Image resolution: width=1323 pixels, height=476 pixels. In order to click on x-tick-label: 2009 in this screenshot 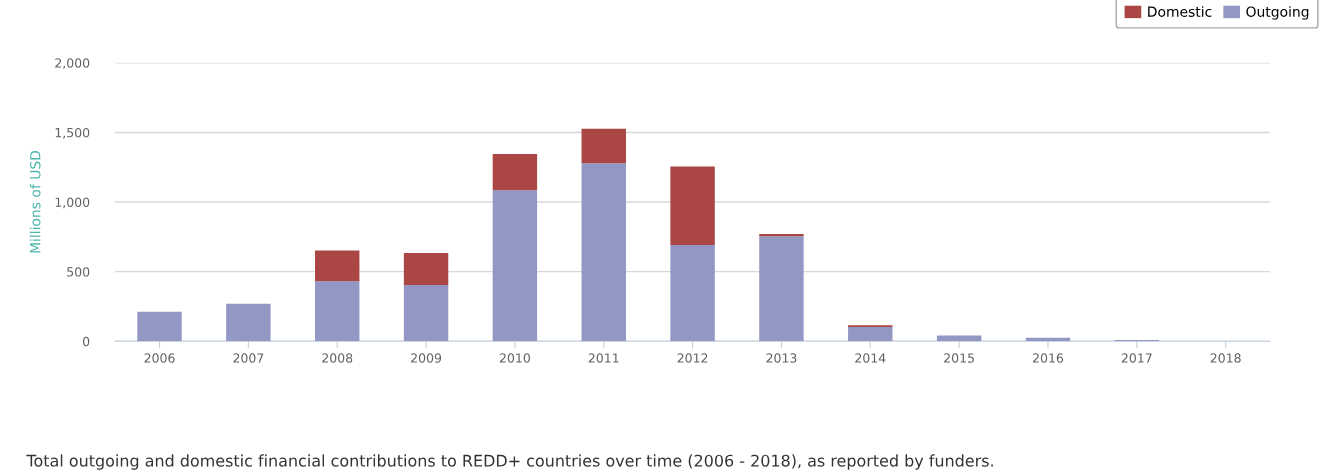, I will do `click(426, 358)`.